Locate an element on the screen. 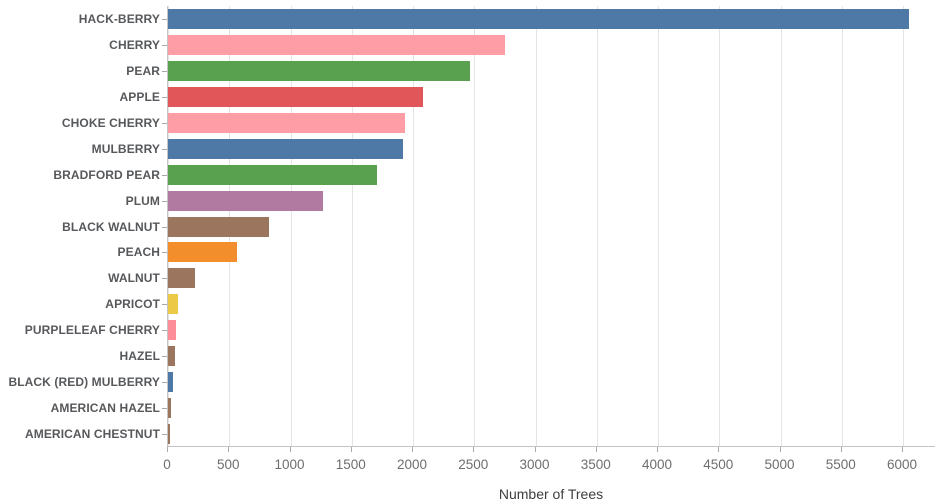 The height and width of the screenshot is (502, 944). y-axis-label: PEAR is located at coordinates (143, 70).